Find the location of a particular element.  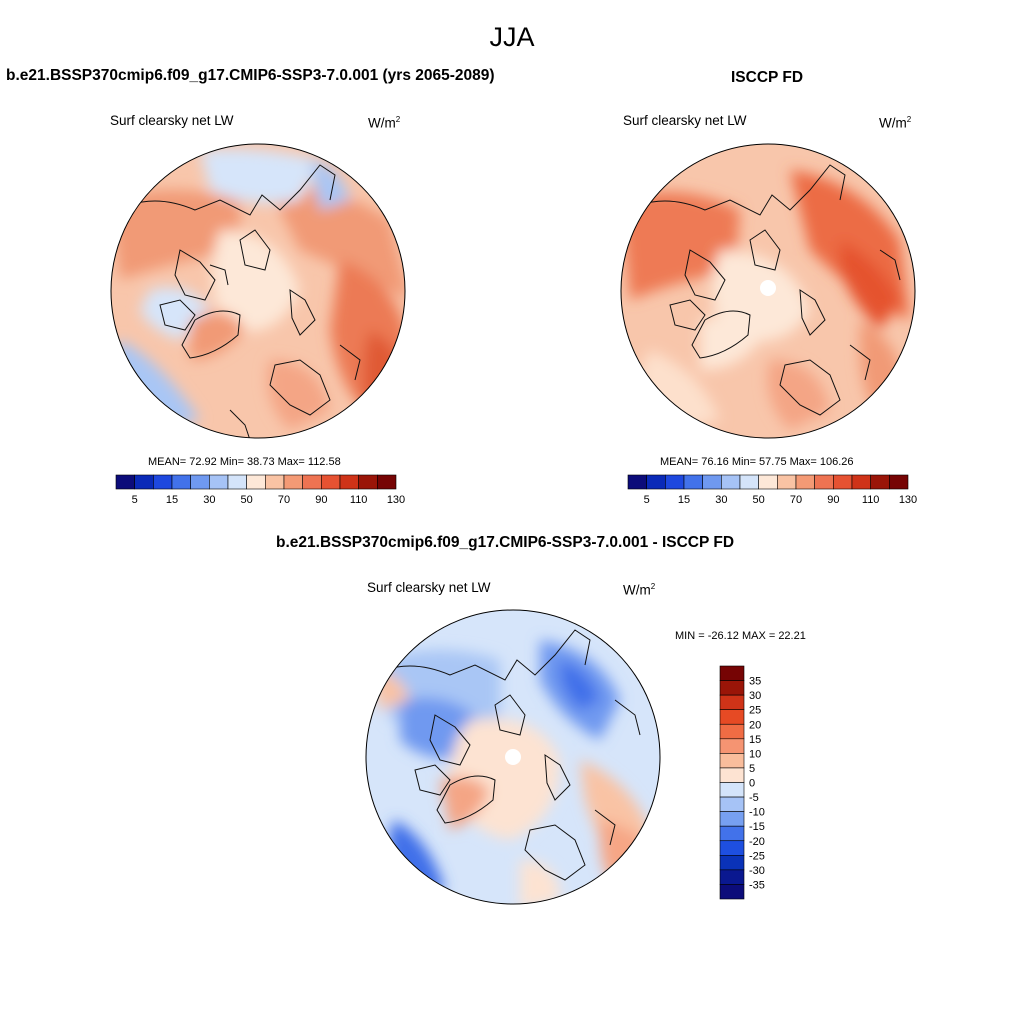

left-colorbar-tick-label: 90 is located at coordinates (321, 500).